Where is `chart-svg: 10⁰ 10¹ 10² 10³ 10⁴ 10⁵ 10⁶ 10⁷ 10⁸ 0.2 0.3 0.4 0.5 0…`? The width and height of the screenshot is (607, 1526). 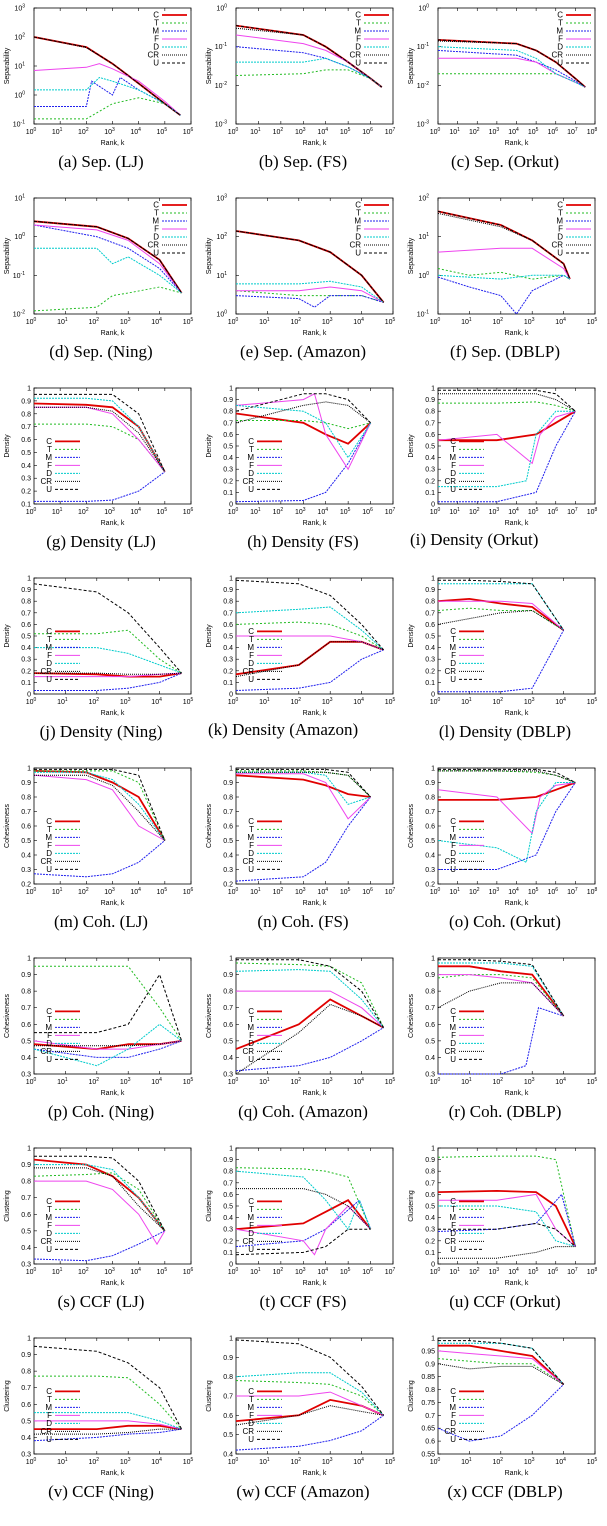
chart-svg: 10⁰ 10¹ 10² 10³ 10⁴ 10⁵ 10⁶ 10⁷ 10⁸ 0.2 0.3 0.4 0.5 0… is located at coordinates (503, 837).